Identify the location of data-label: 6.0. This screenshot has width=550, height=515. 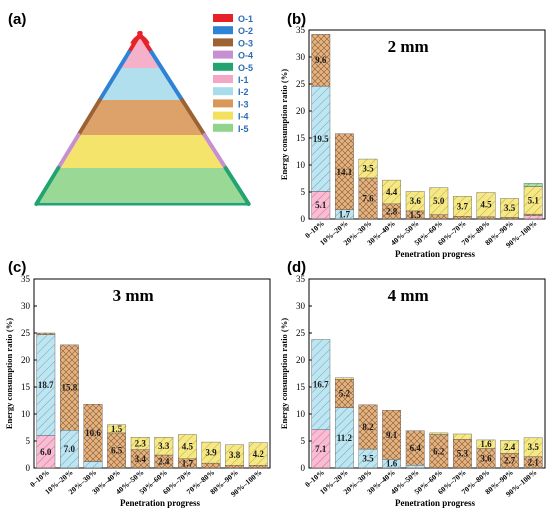
(46, 452).